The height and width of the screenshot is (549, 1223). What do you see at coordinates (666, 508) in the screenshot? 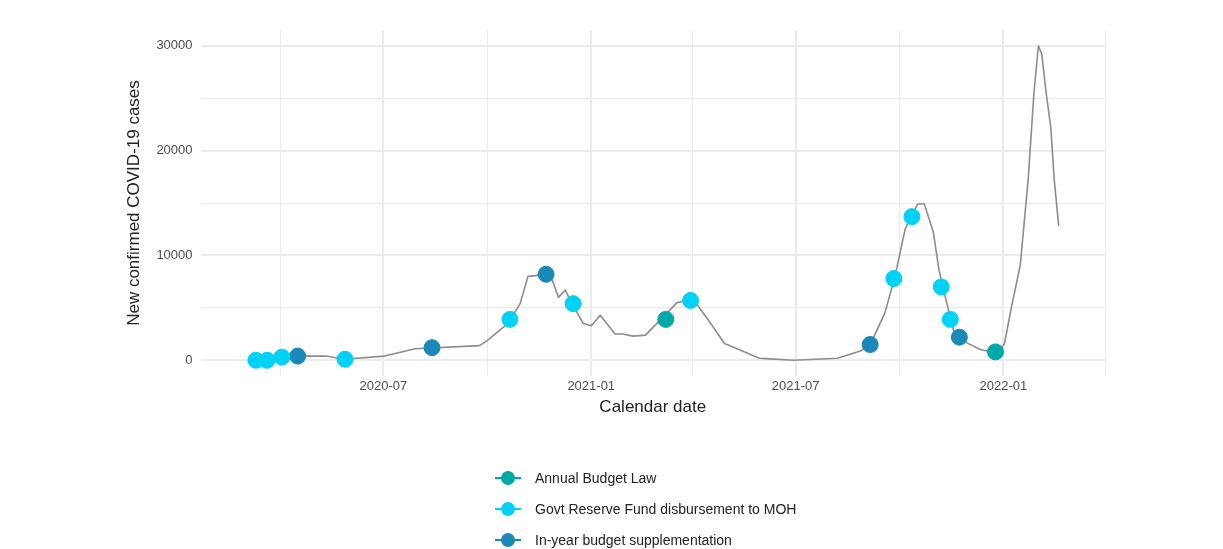
I see `legend-label: Govt Reserve Fund disbursement to MOH` at bounding box center [666, 508].